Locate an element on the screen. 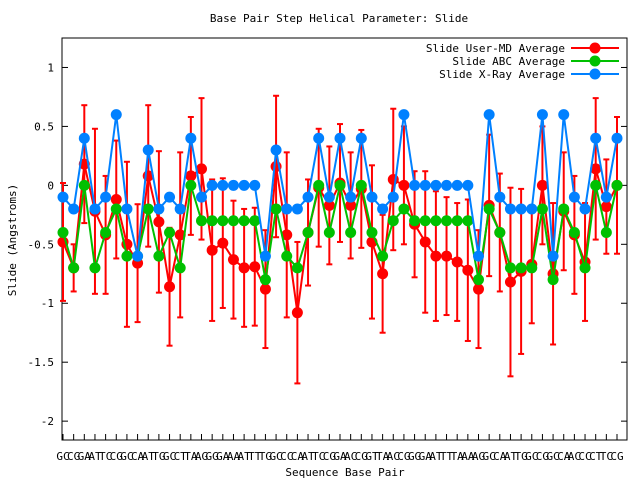 The width and height of the screenshot is (640, 480). legend-label: Slide X-Ray Average is located at coordinates (502, 74).